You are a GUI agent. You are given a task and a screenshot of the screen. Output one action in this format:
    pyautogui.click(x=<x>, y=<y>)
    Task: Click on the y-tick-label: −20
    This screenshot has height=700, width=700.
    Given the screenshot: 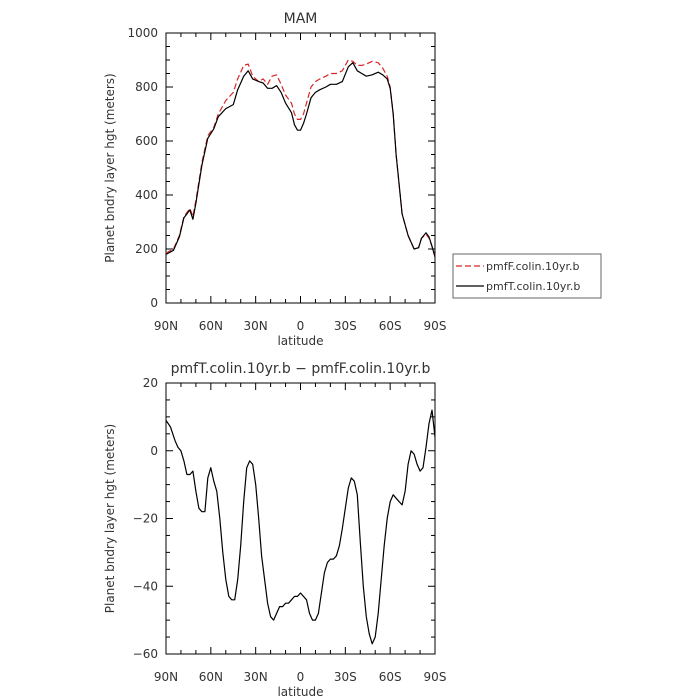 What is the action you would take?
    pyautogui.click(x=145, y=519)
    